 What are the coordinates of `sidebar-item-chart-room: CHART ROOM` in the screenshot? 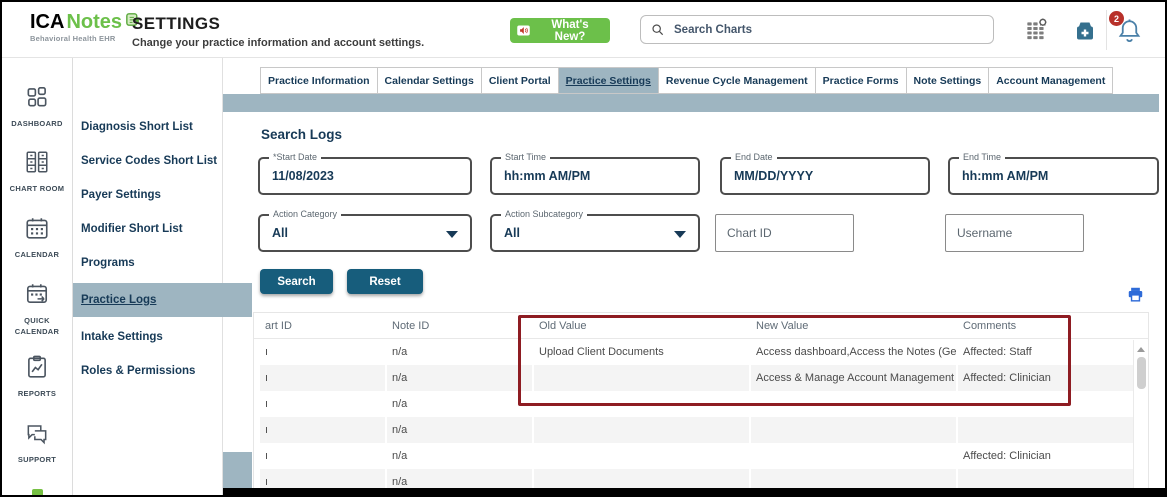 It's located at (37, 172).